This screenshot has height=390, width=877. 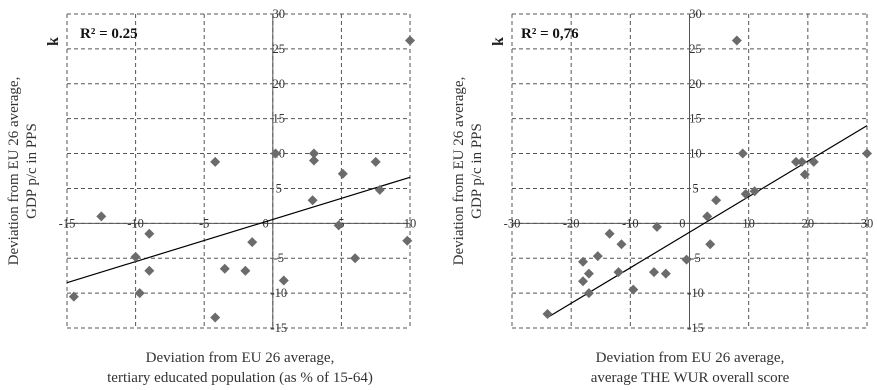 I want to click on x-tick-label: -15, so click(x=67, y=223).